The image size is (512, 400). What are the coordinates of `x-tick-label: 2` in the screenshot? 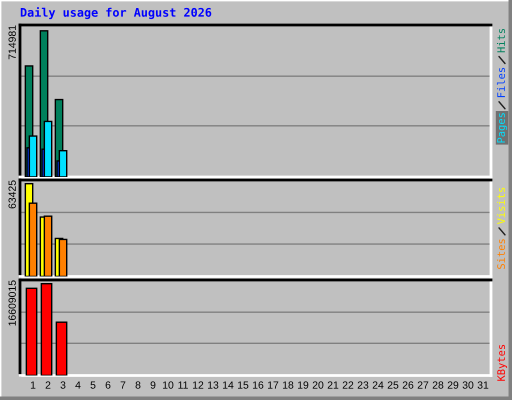 It's located at (48, 385).